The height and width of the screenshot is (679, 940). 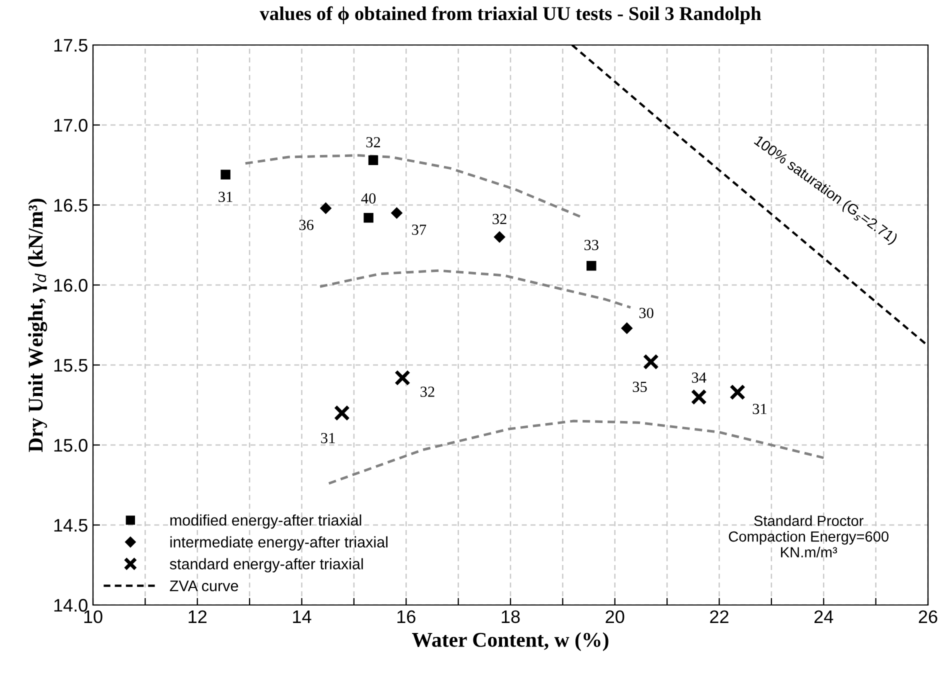 I want to click on legend-label: modified energy-after triaxial, so click(x=266, y=521).